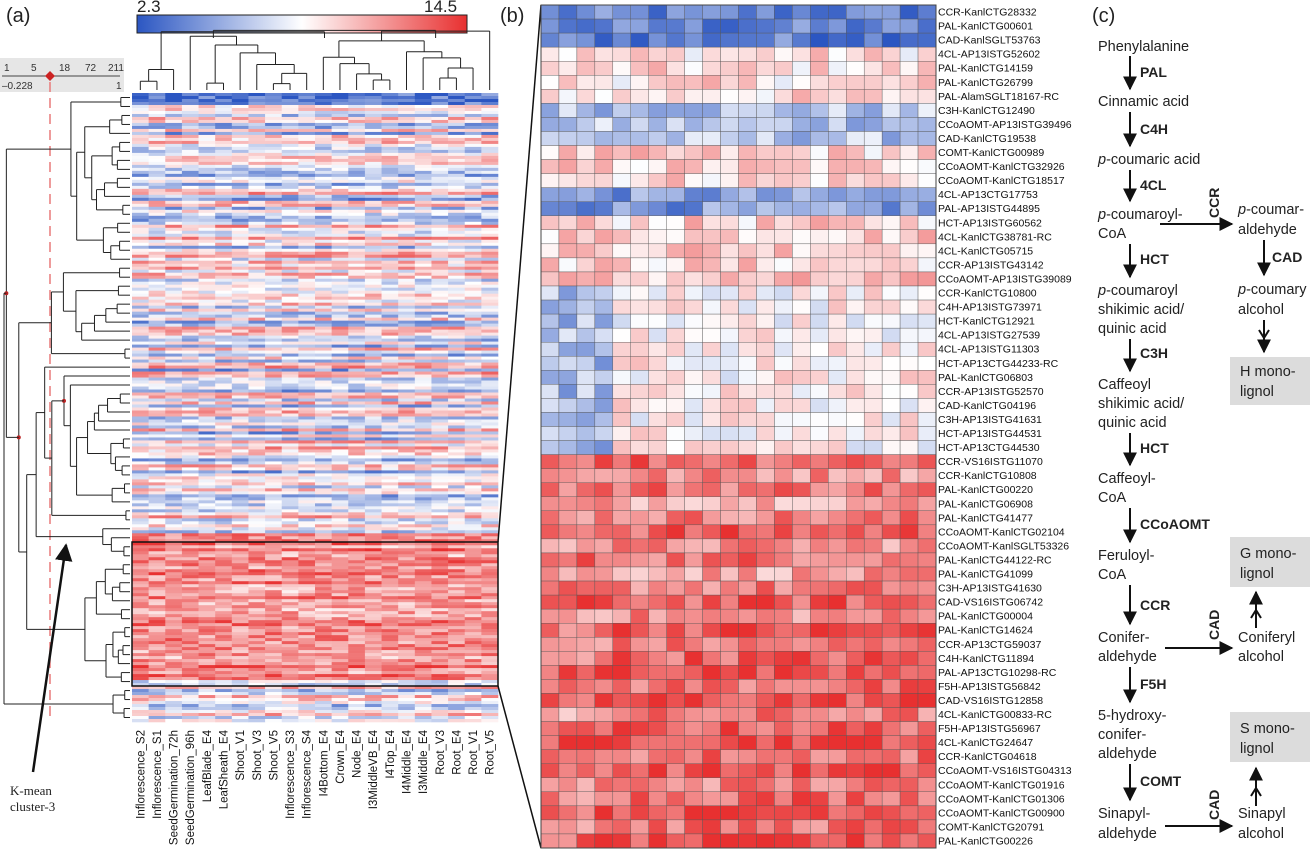 The image size is (1315, 852). What do you see at coordinates (315, 59) in the screenshot?
I see `column-dendrogram` at bounding box center [315, 59].